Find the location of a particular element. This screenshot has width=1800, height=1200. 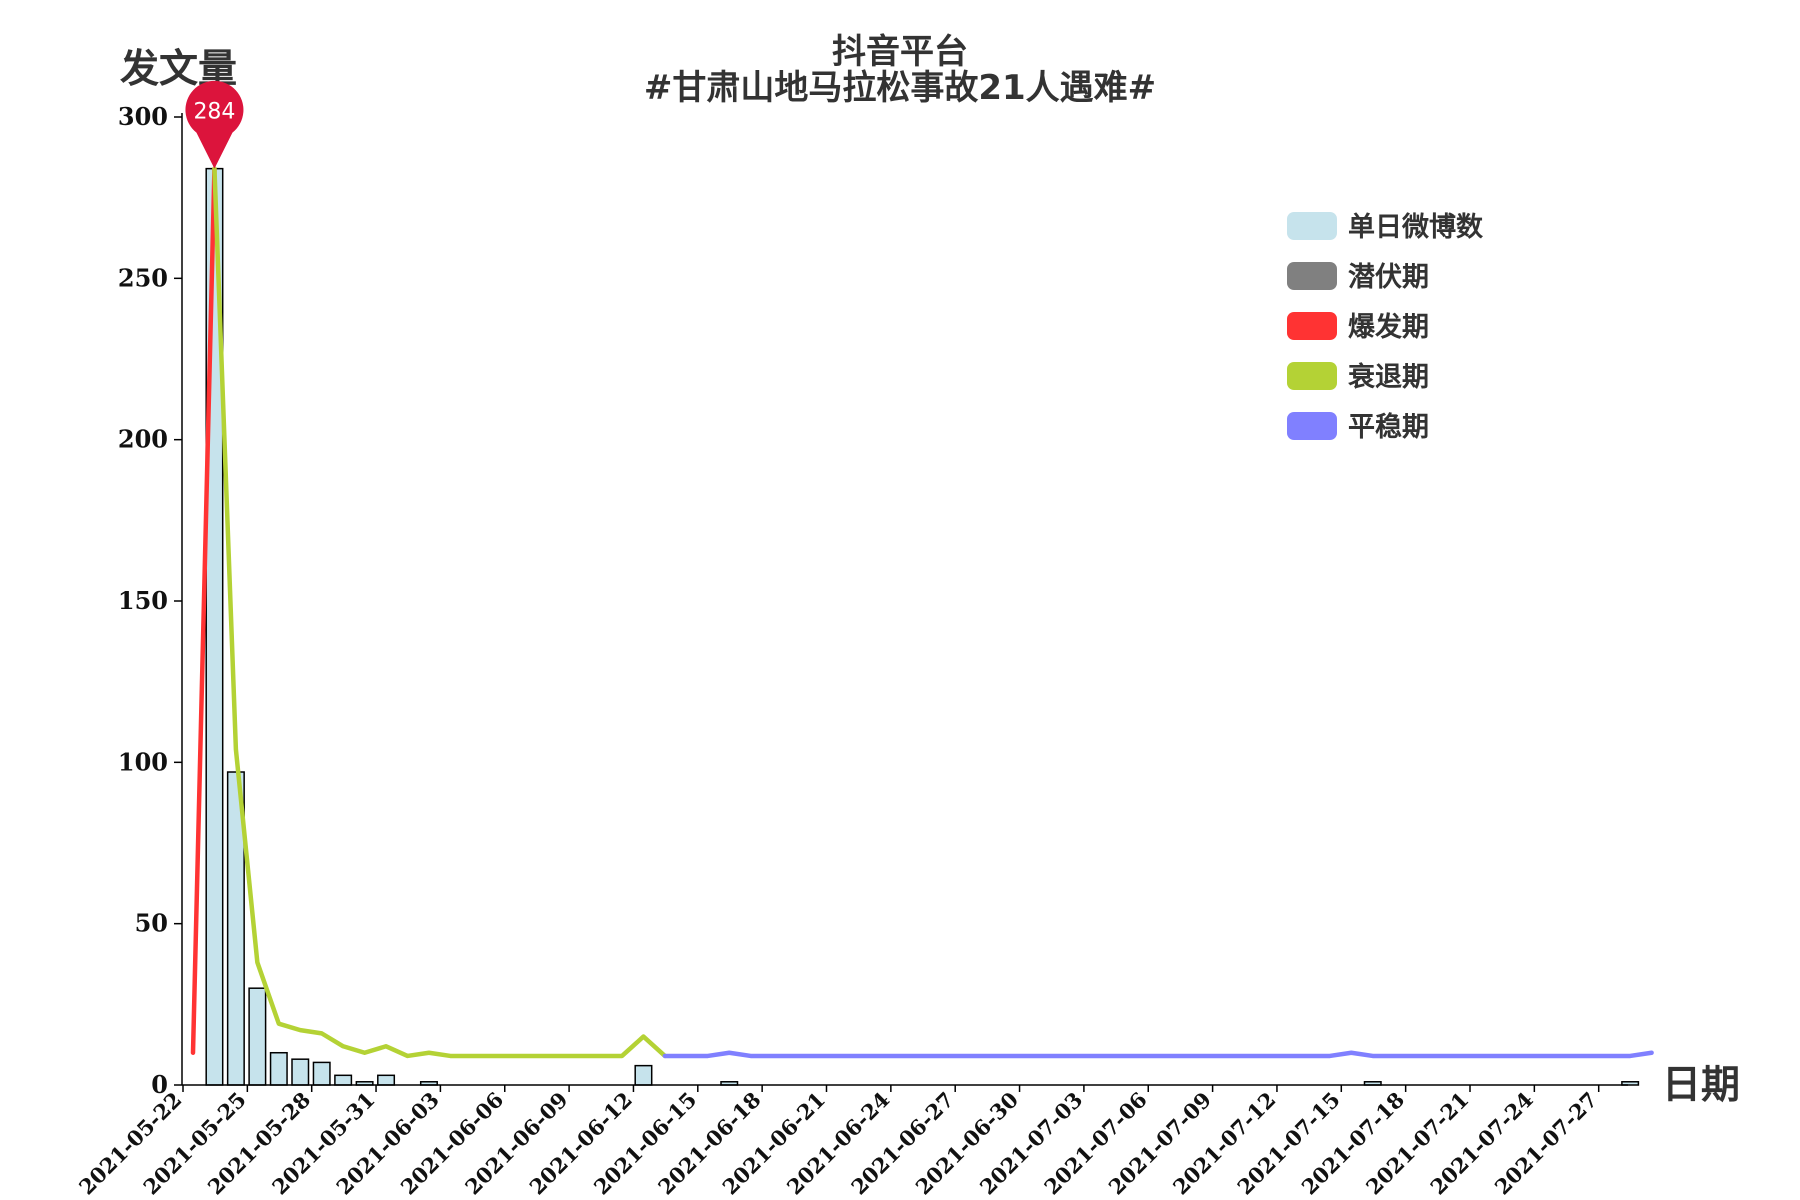

phase-line-平稳期 is located at coordinates (1158, 1054).